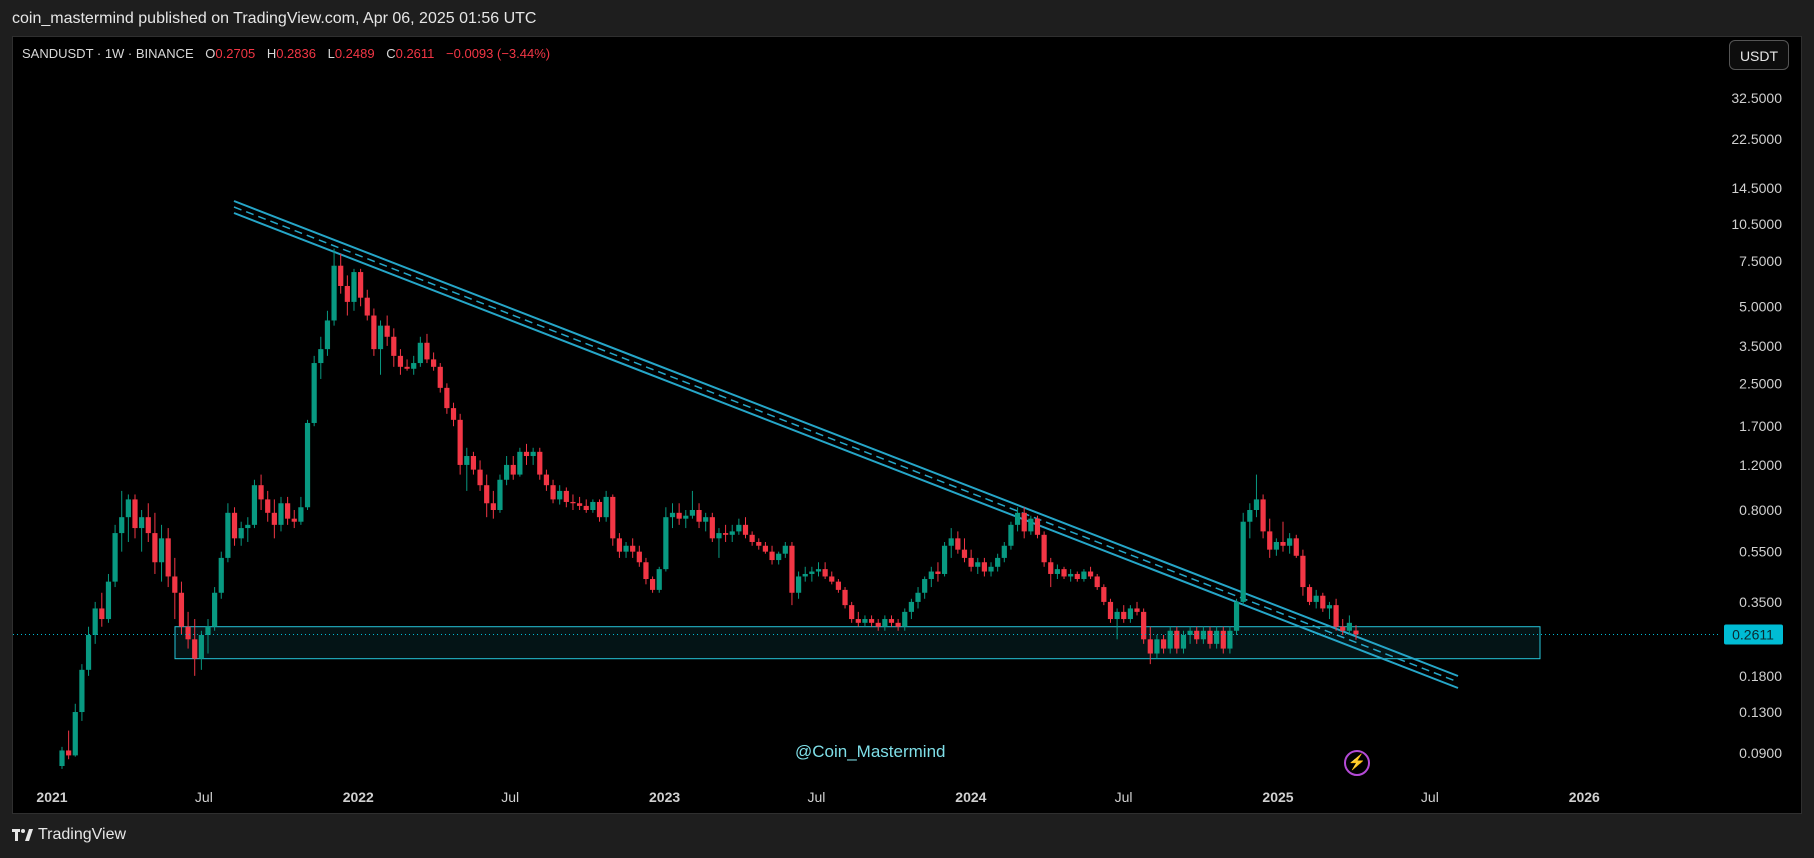  Describe the element at coordinates (1760, 306) in the screenshot. I see `y-tick-label: 5.0000` at that location.